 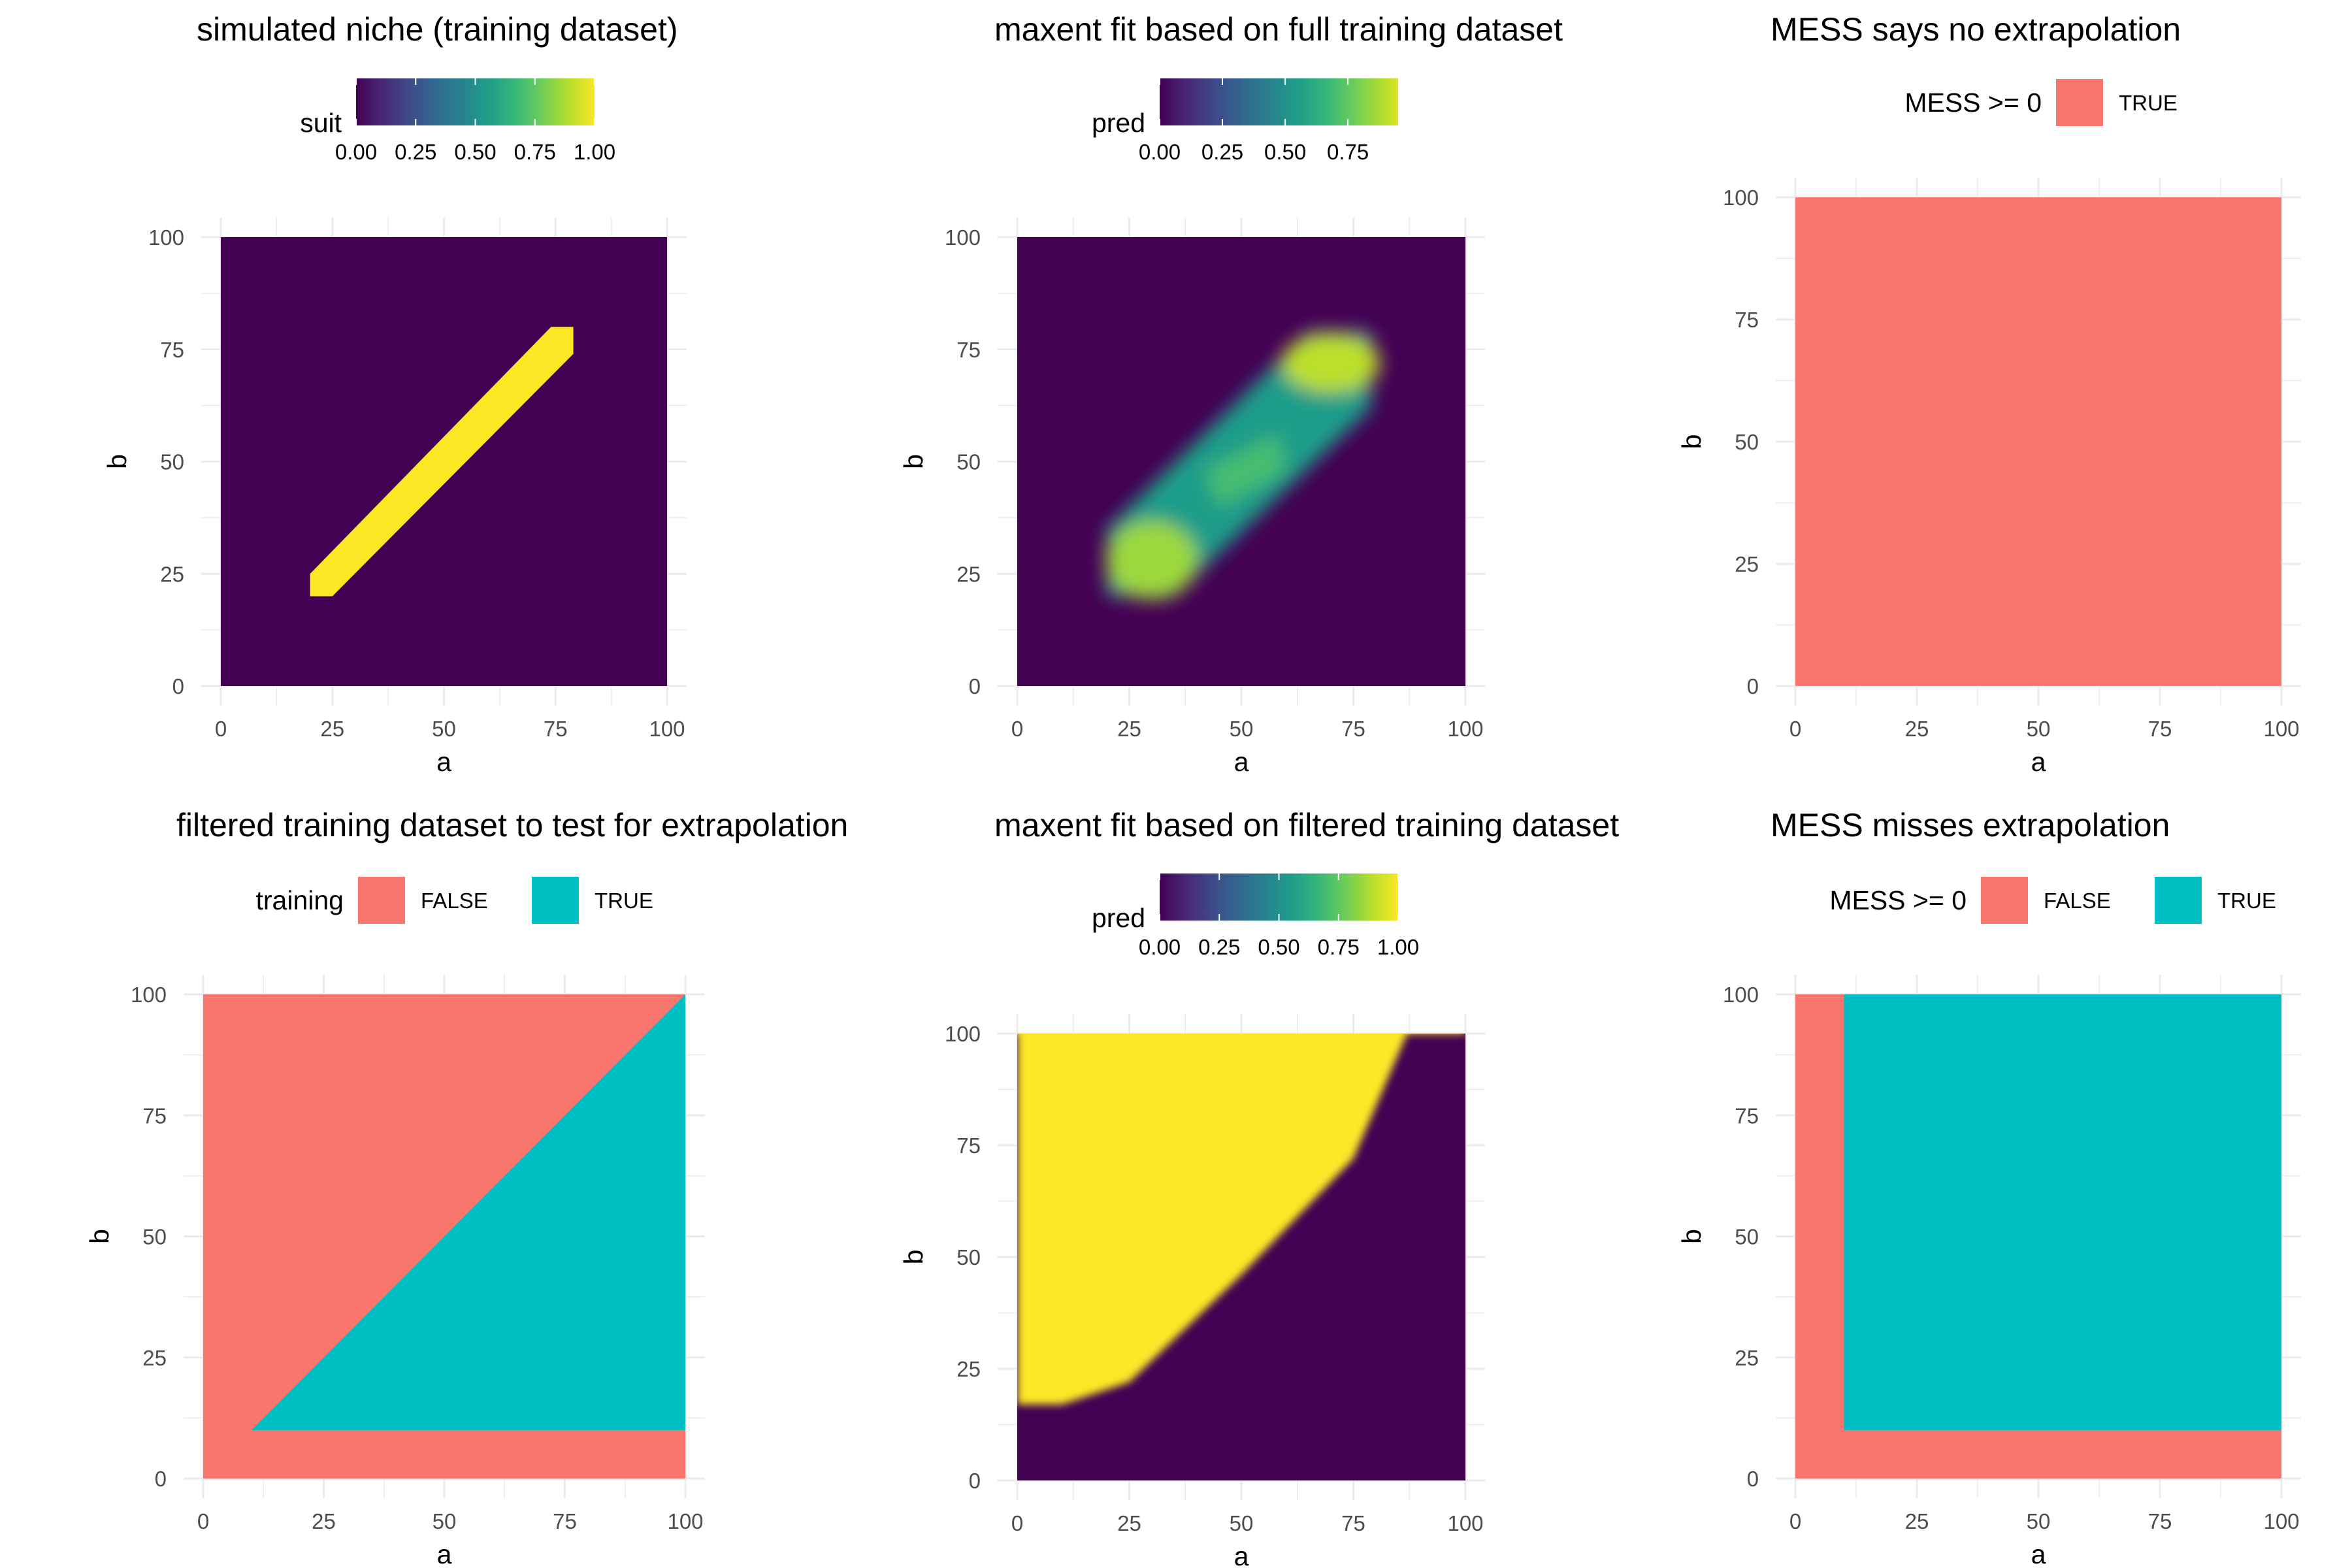 What do you see at coordinates (1898, 900) in the screenshot?
I see `legend-title: MESS >= 0` at bounding box center [1898, 900].